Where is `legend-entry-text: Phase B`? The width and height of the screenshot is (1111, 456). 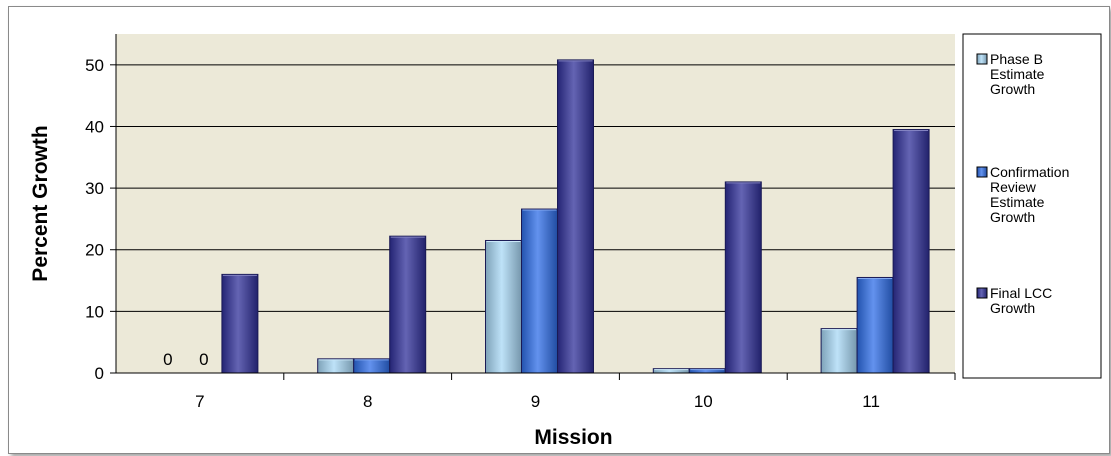
legend-entry-text: Phase B is located at coordinates (1016, 59).